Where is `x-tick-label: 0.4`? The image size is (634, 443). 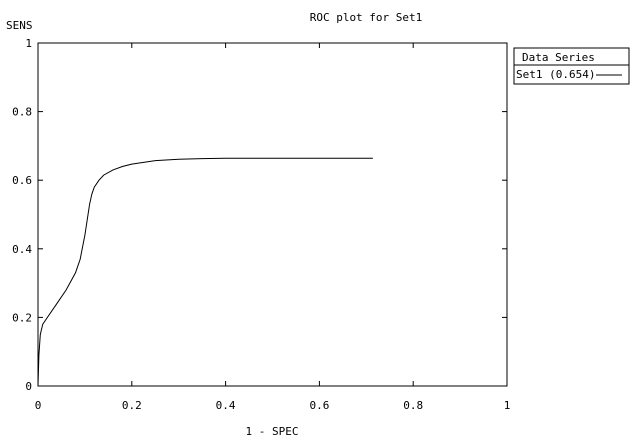
x-tick-label: 0.4 is located at coordinates (226, 405).